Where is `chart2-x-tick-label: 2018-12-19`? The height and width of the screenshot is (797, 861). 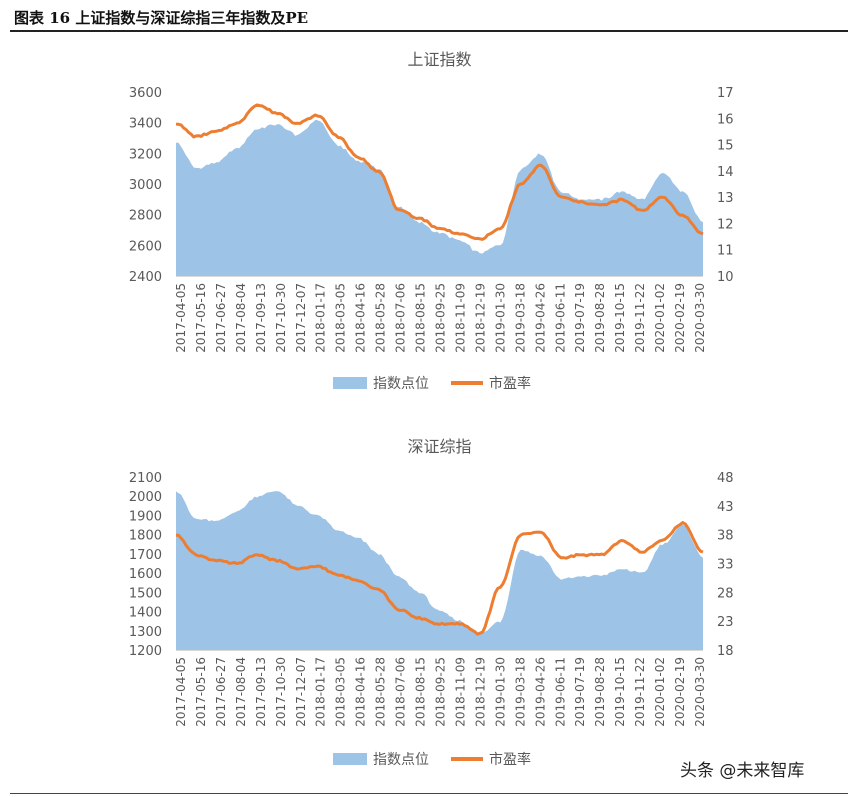
chart2-x-tick-label: 2018-12-19 is located at coordinates (480, 692).